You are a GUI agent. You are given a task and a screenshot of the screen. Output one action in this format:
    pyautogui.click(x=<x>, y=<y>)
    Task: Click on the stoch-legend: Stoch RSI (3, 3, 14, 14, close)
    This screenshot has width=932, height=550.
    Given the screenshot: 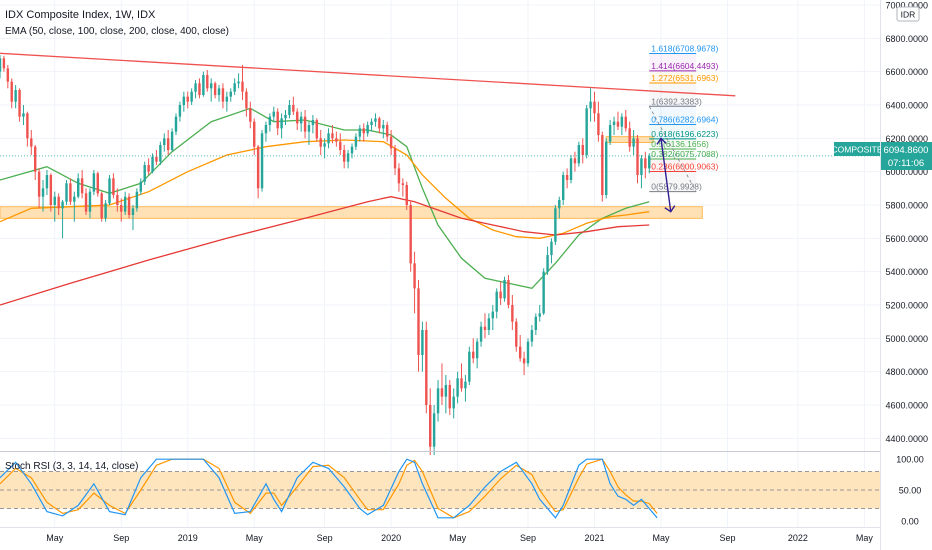 What is the action you would take?
    pyautogui.click(x=71, y=466)
    